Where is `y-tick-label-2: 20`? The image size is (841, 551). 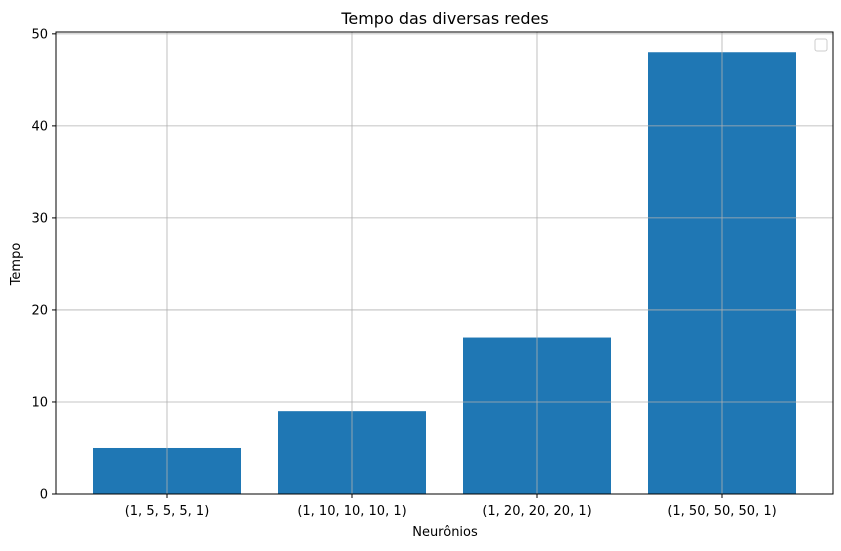 y-tick-label-2: 20 is located at coordinates (39, 310).